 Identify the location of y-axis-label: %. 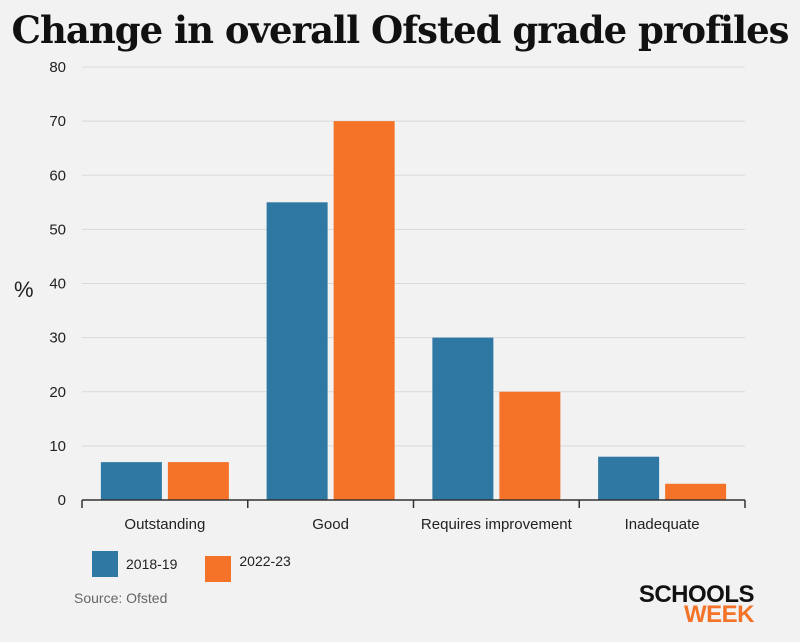
(24, 289).